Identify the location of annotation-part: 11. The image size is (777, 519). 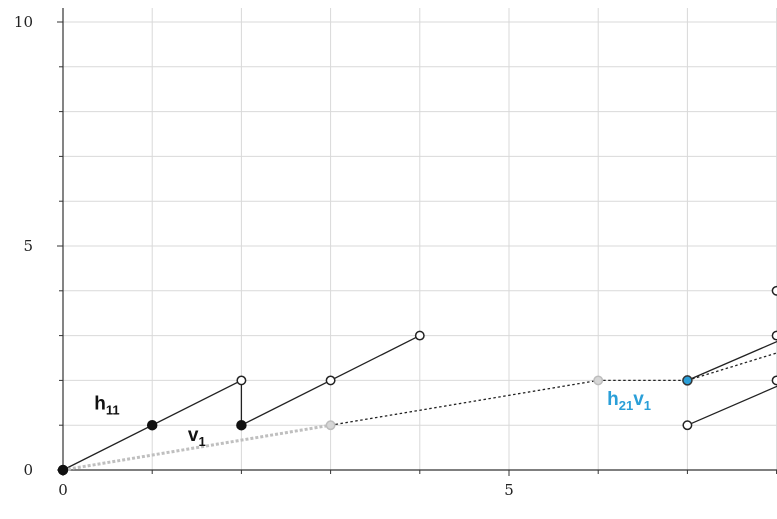
(113, 410).